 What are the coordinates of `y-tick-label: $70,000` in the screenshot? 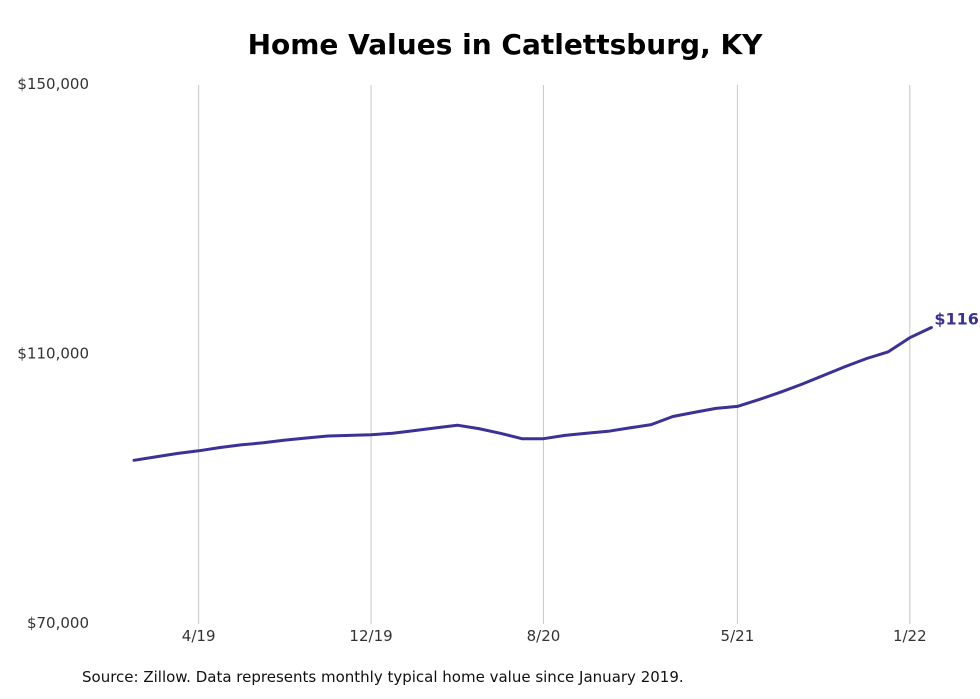 It's located at (58, 623).